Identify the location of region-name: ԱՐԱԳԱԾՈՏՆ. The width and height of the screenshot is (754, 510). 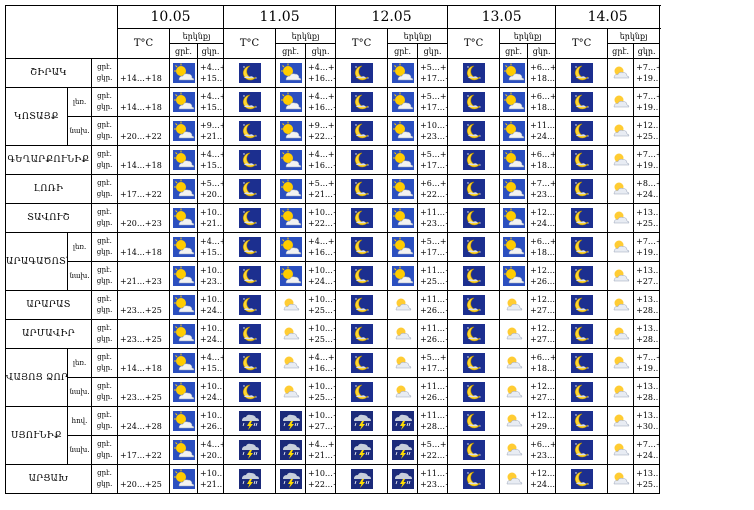
(36, 261).